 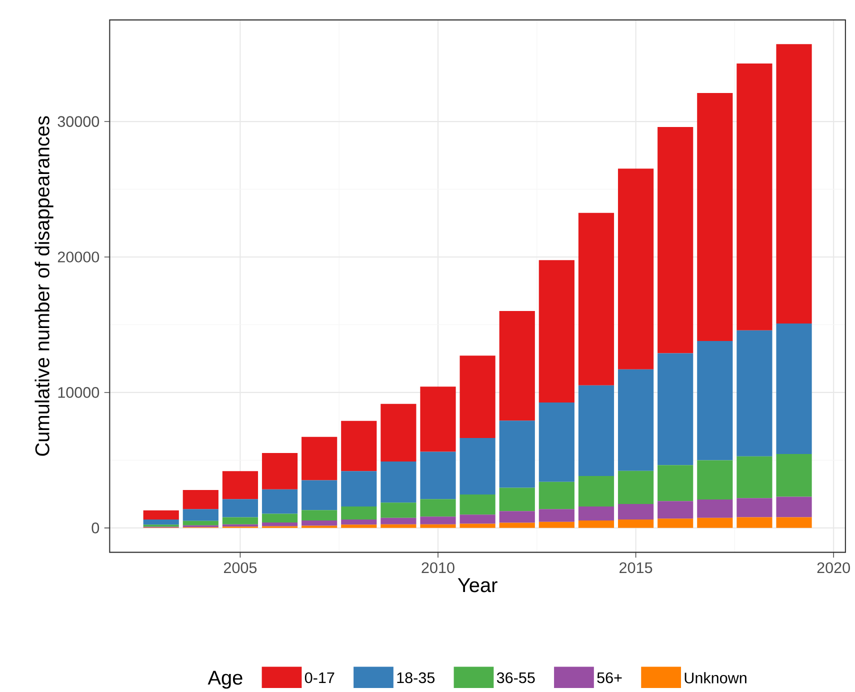 I want to click on x-tick-label: 2020, so click(x=833, y=568).